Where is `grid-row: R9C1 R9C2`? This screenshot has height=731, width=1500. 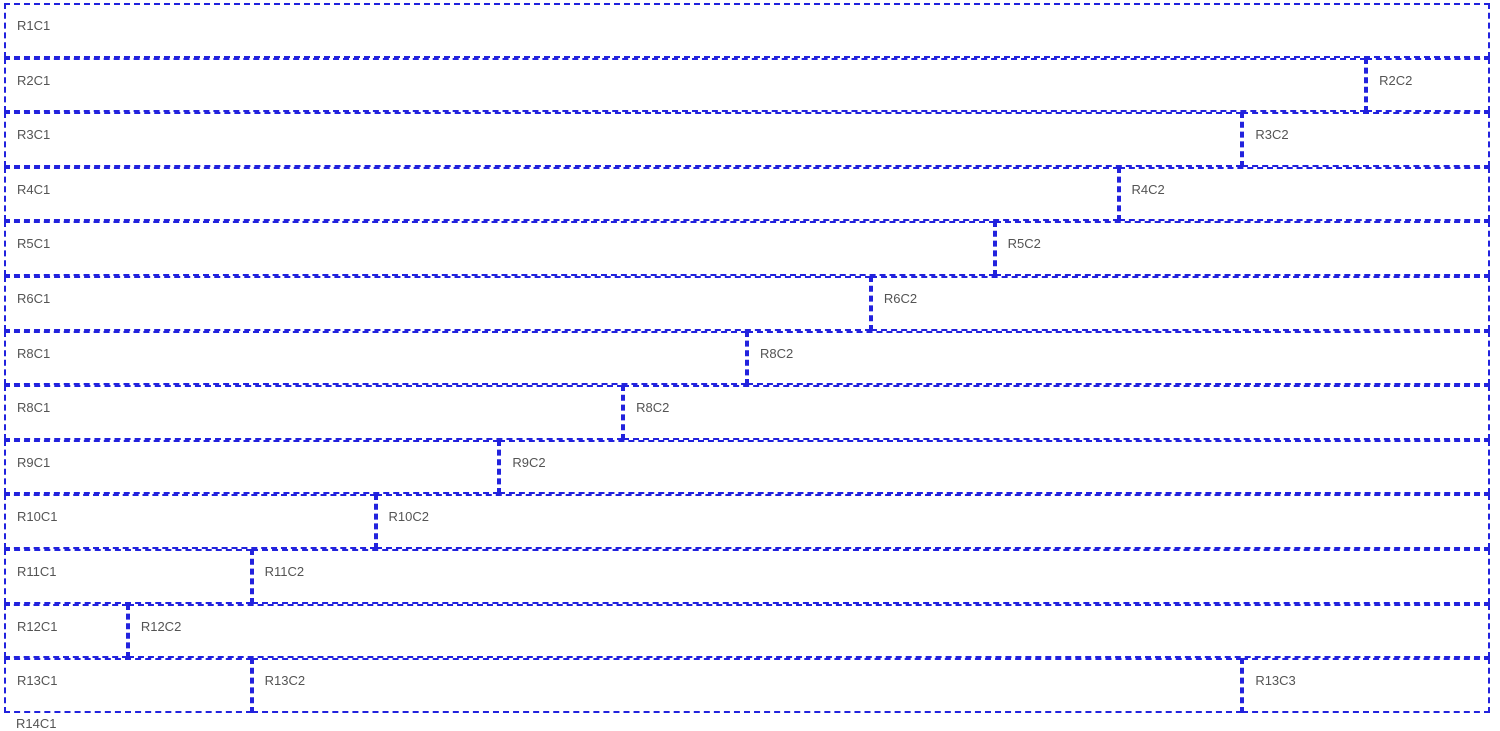
grid-row: R9C1 R9C2 is located at coordinates (747, 467).